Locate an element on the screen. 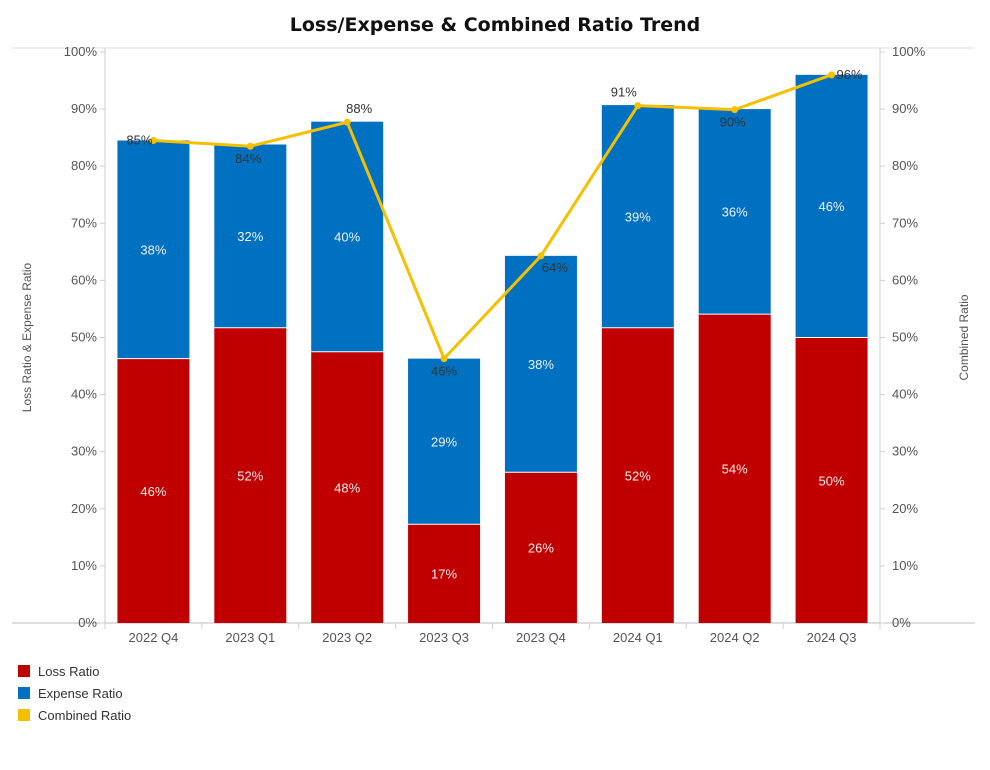  combined-ratio-label: 64% is located at coordinates (555, 267).